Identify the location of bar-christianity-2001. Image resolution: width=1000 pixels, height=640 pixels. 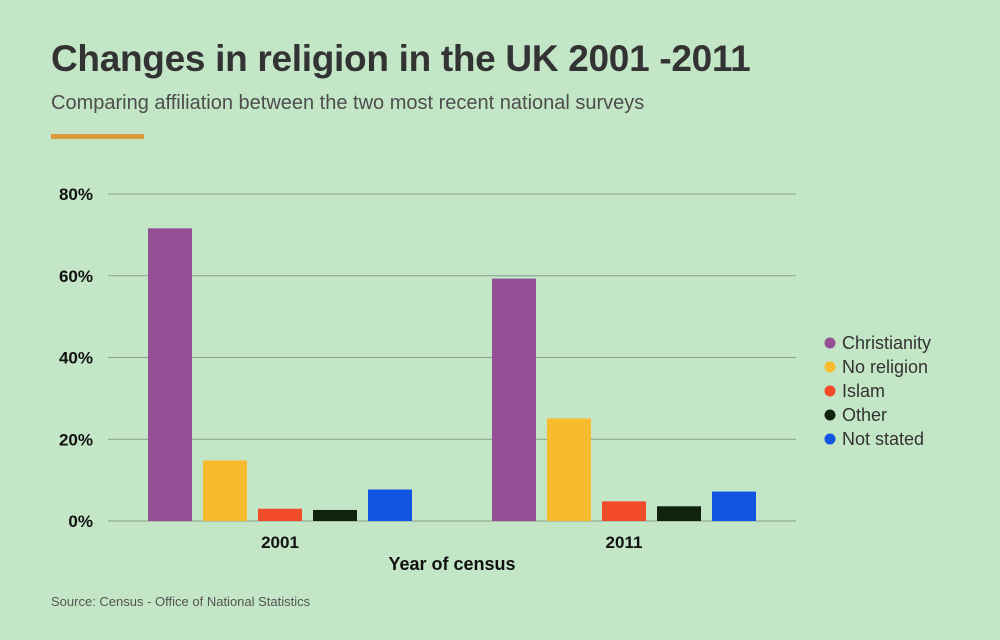
(170, 374).